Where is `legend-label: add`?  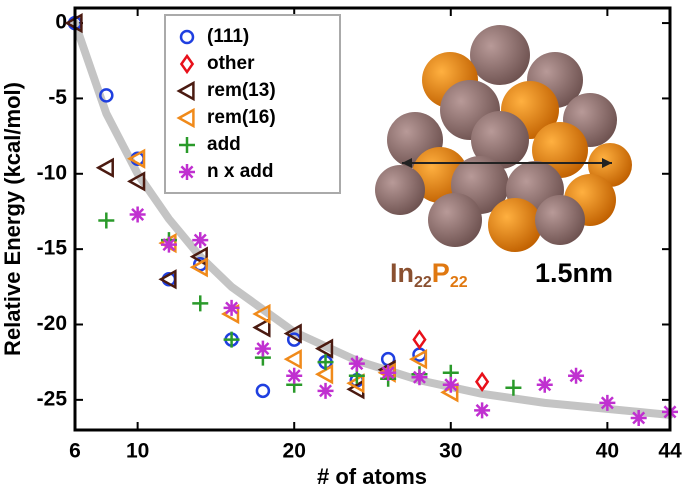 legend-label: add is located at coordinates (224, 144).